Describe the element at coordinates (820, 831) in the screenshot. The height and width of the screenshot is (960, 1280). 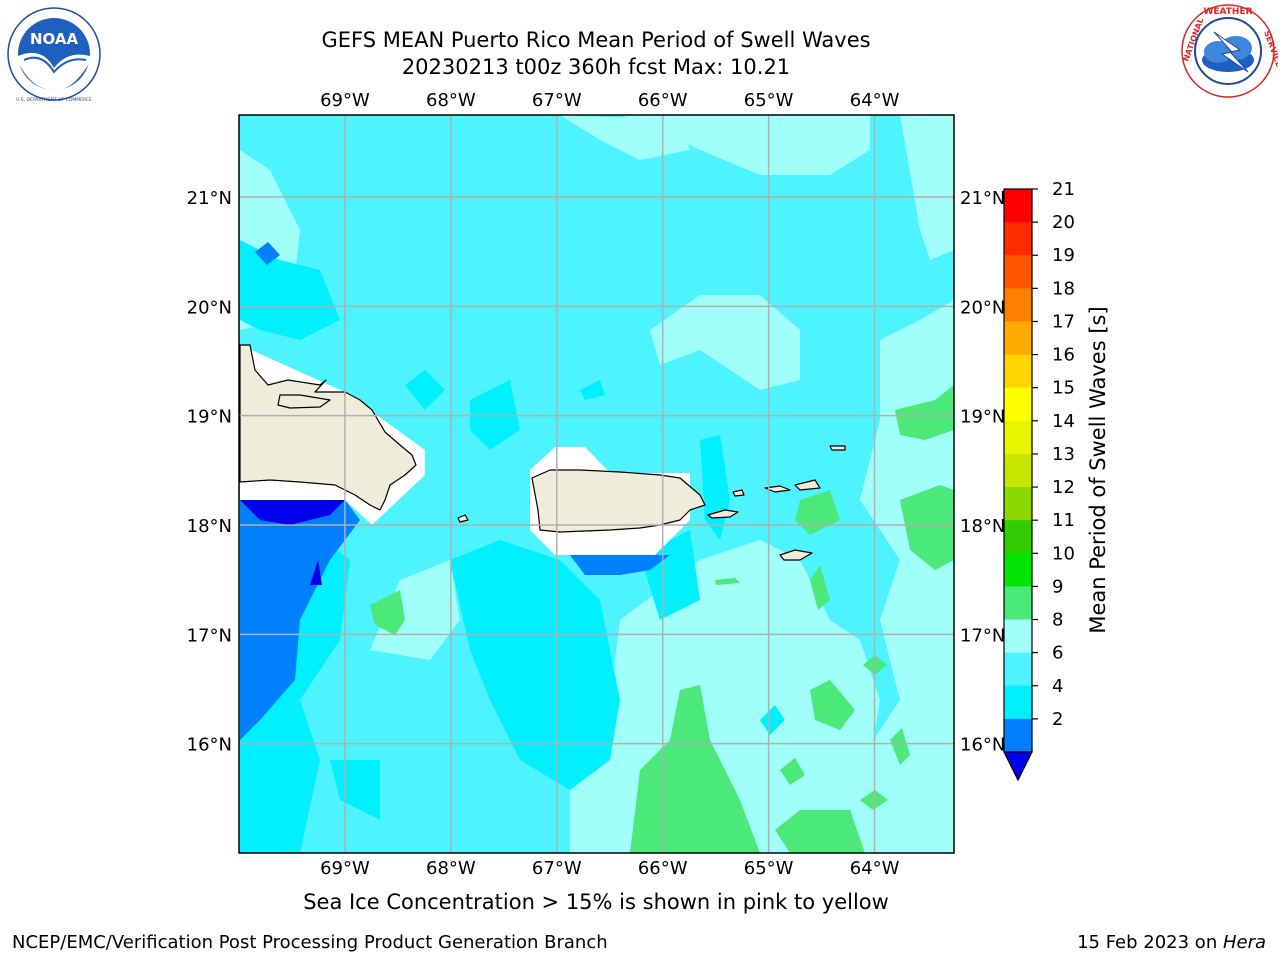
I see `contour-9-10-se` at that location.